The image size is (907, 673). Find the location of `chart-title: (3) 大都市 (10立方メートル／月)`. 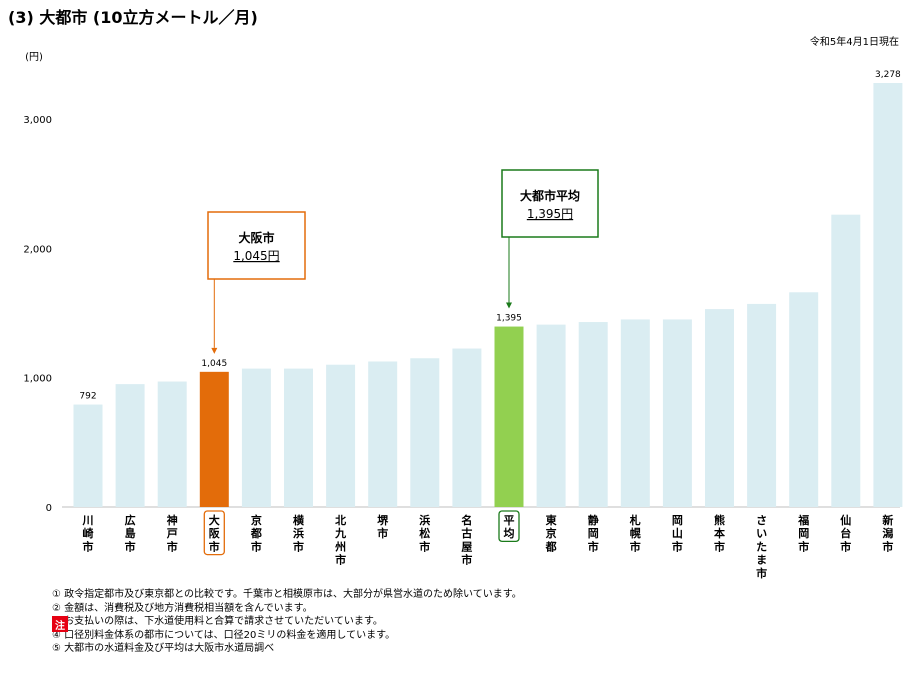

chart-title: (3) 大都市 (10立方メートル／月) is located at coordinates (133, 17).